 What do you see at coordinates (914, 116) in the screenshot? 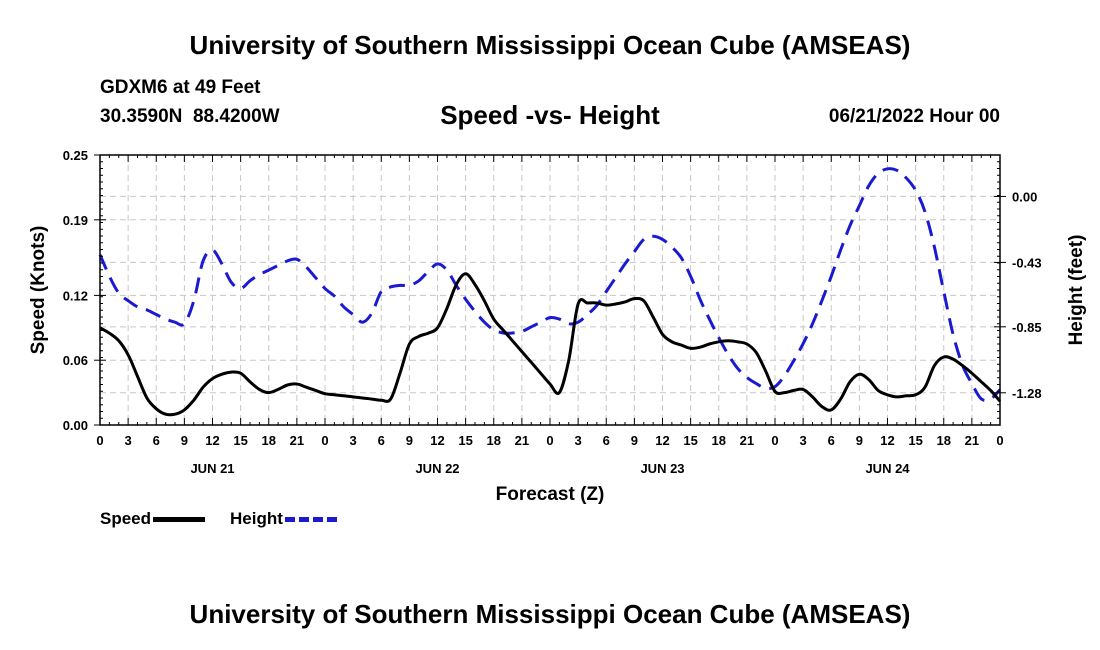
I see `forecast-datetime: 06/21/2022 Hour 00` at bounding box center [914, 116].